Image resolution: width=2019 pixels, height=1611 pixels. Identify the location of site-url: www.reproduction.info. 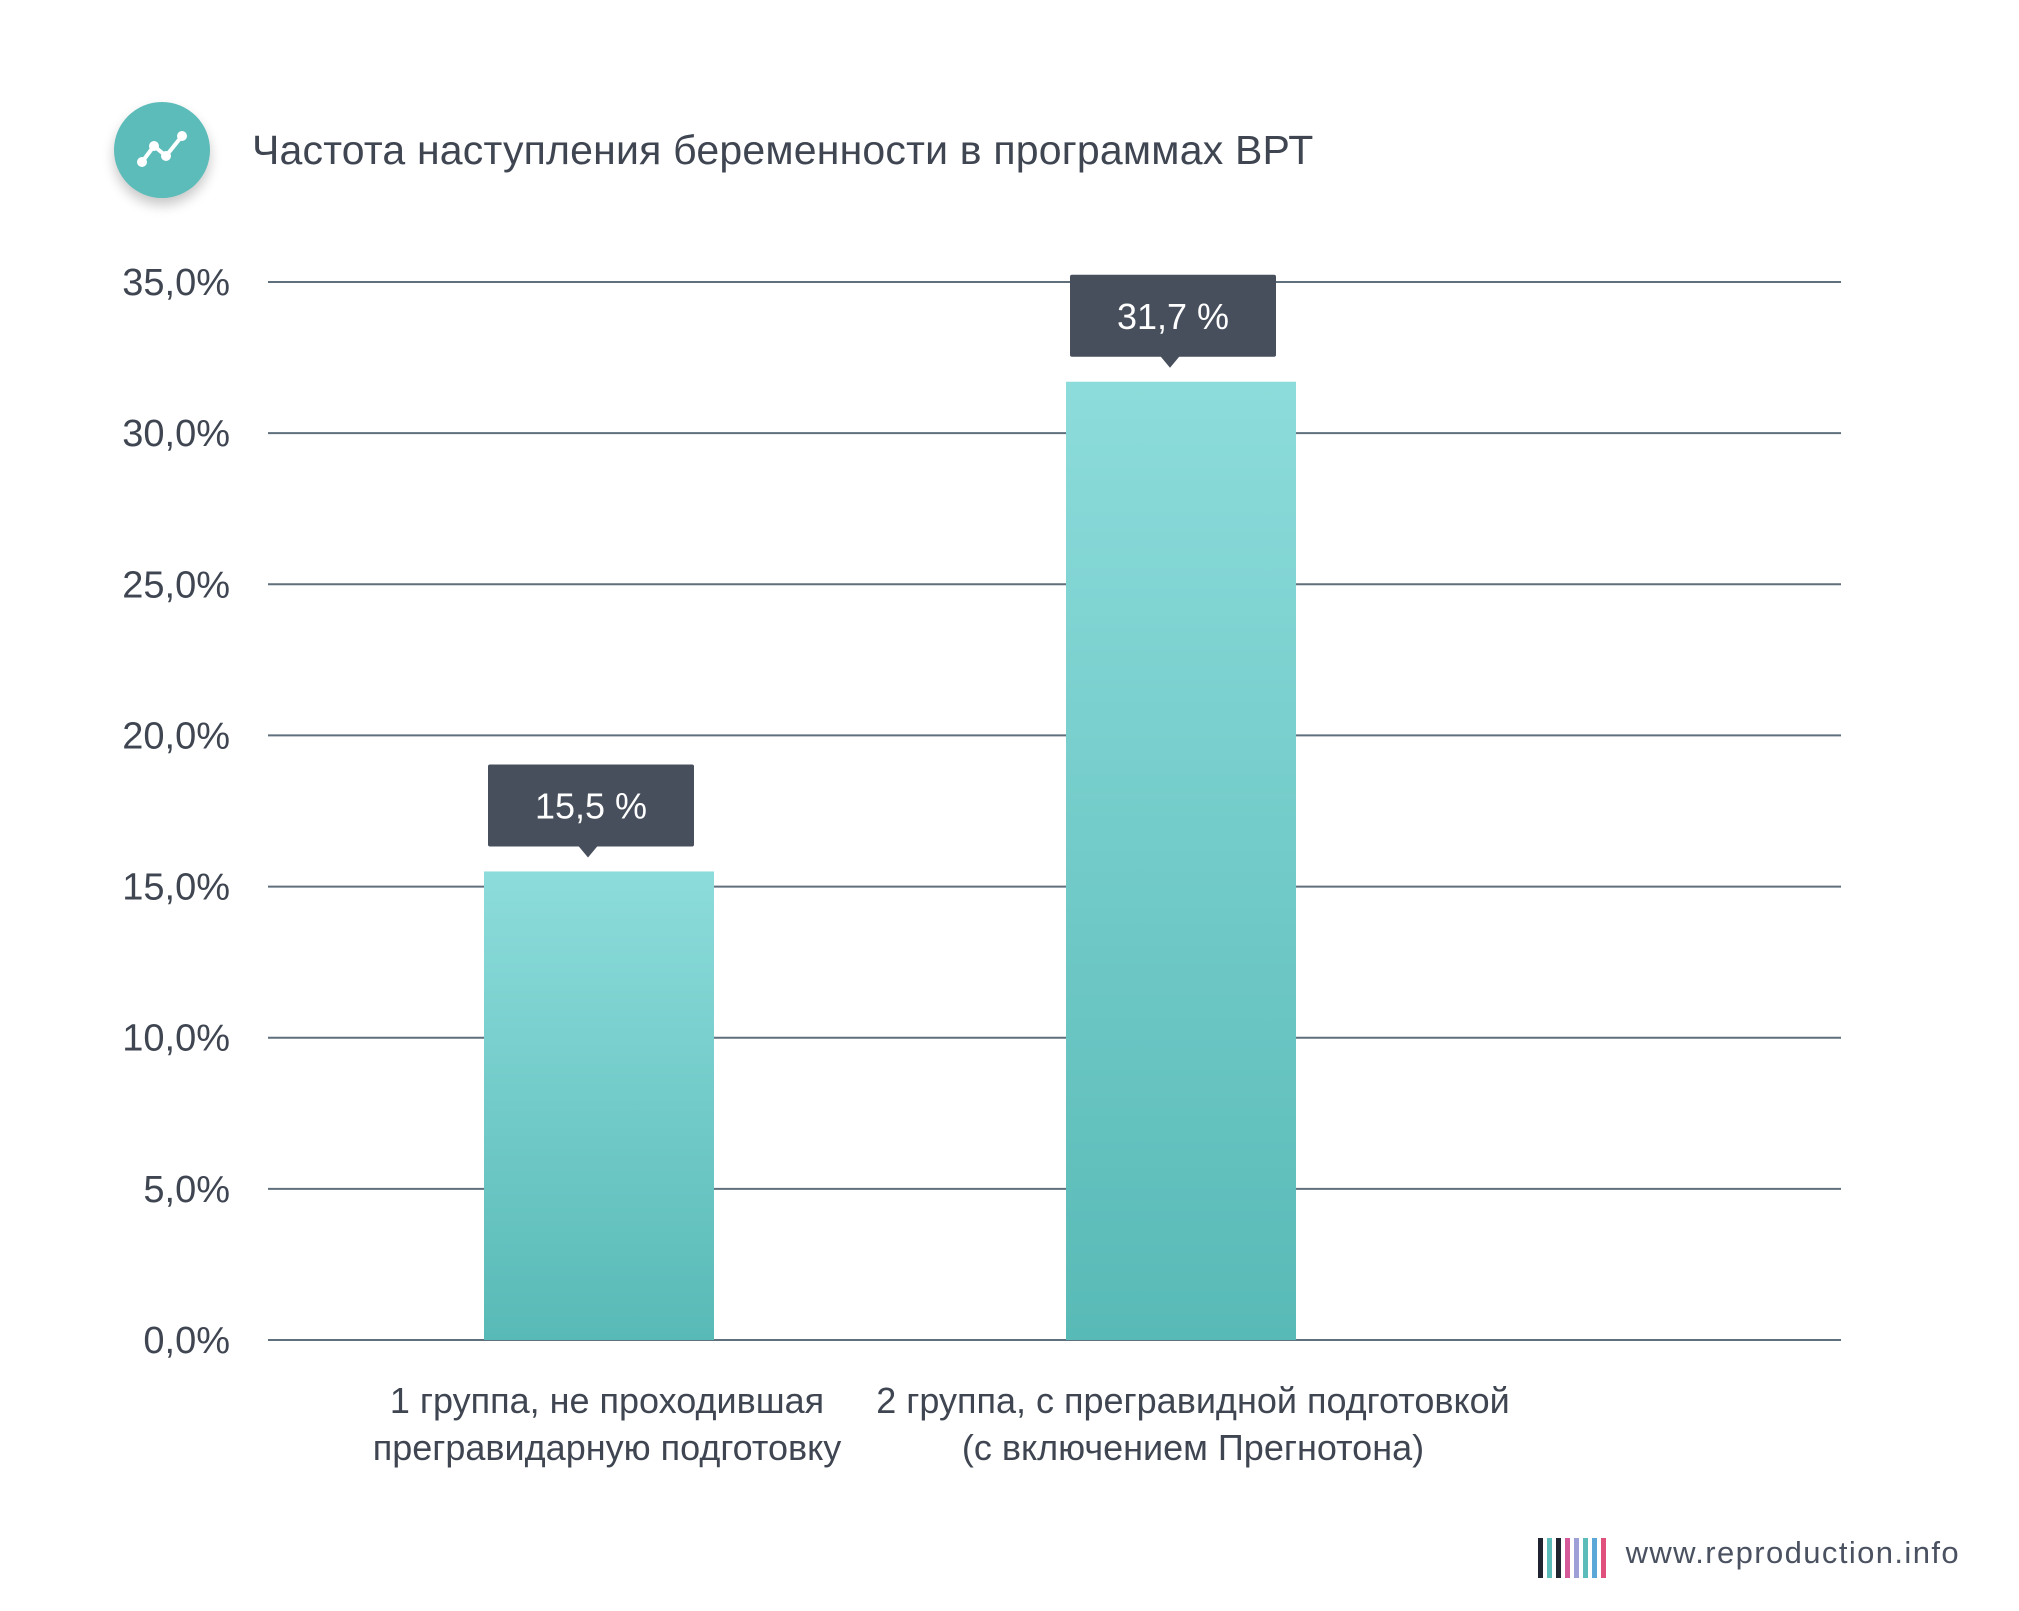
(1792, 1552).